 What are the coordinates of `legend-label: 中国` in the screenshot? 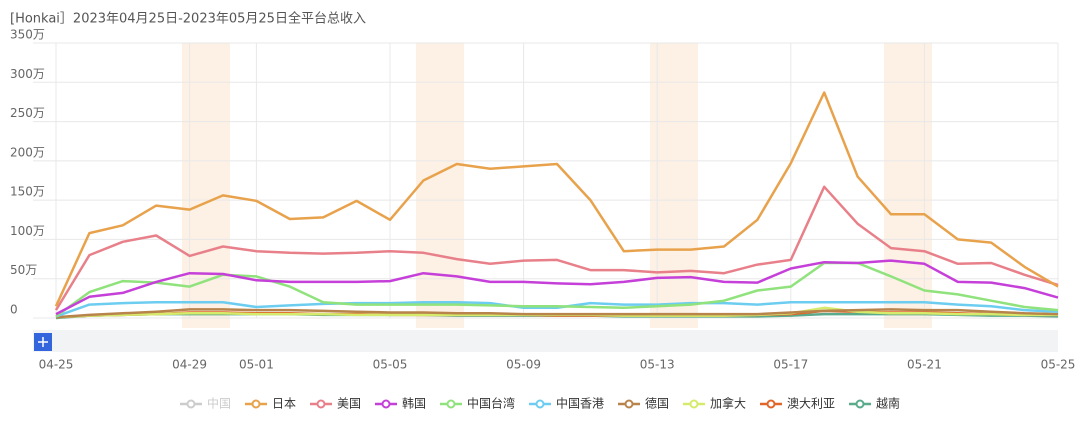 It's located at (219, 403).